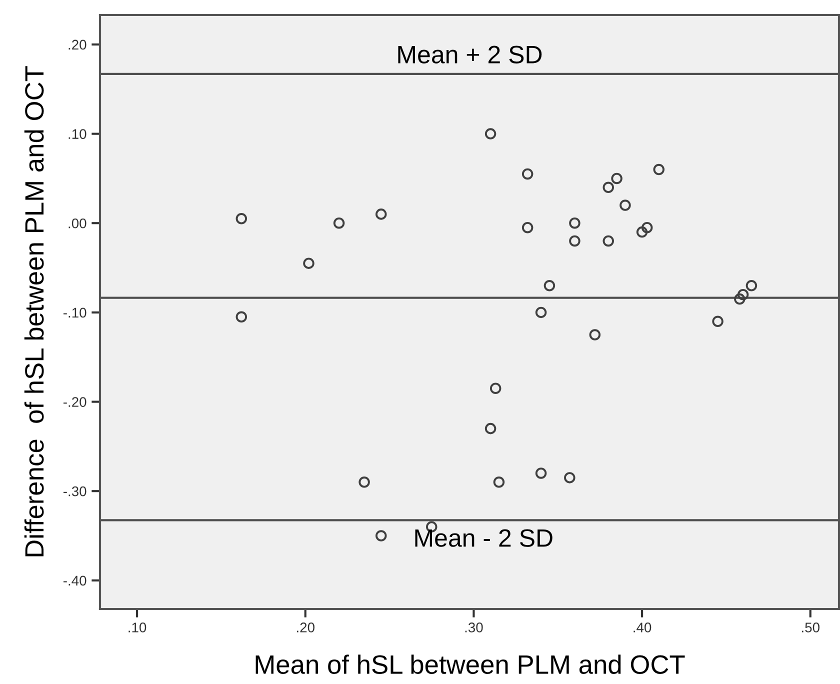  What do you see at coordinates (305, 627) in the screenshot?
I see `x-tick-label: .20` at bounding box center [305, 627].